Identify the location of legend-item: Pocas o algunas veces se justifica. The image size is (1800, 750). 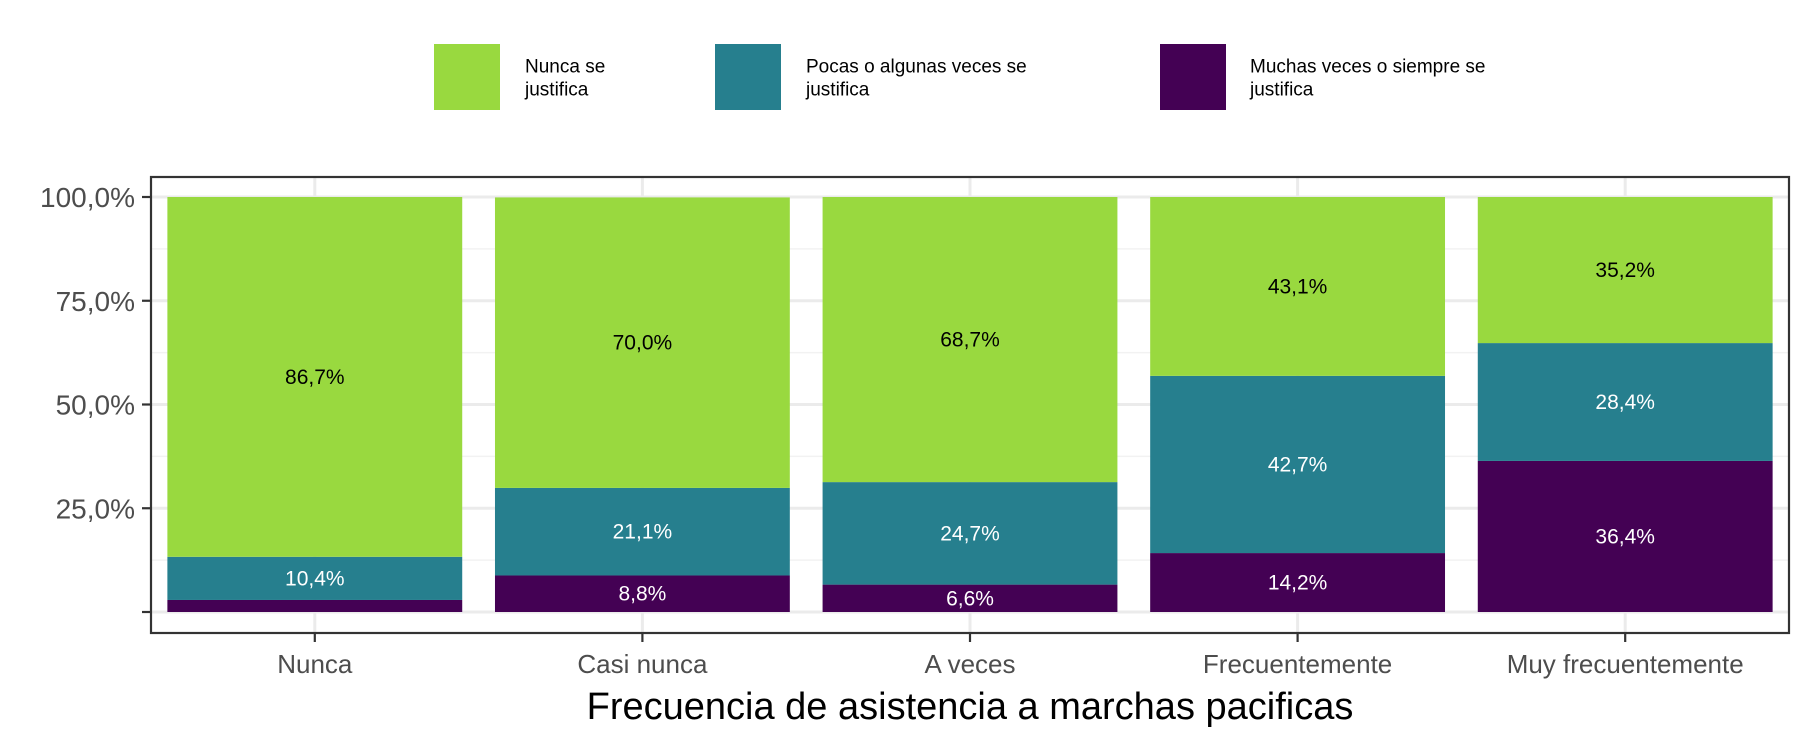
(871, 77).